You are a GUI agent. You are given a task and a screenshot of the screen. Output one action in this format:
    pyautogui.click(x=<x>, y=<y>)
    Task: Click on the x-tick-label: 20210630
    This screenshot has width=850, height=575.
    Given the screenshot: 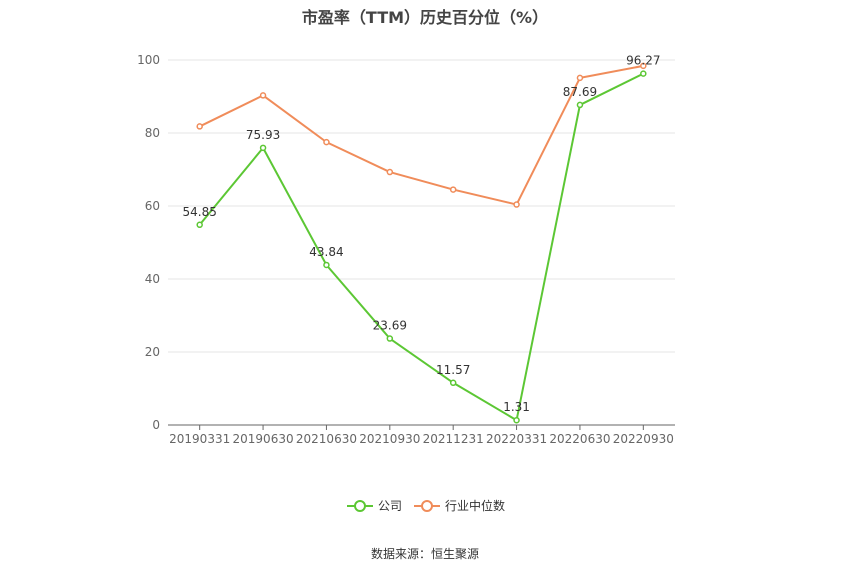 What is the action you would take?
    pyautogui.click(x=326, y=439)
    